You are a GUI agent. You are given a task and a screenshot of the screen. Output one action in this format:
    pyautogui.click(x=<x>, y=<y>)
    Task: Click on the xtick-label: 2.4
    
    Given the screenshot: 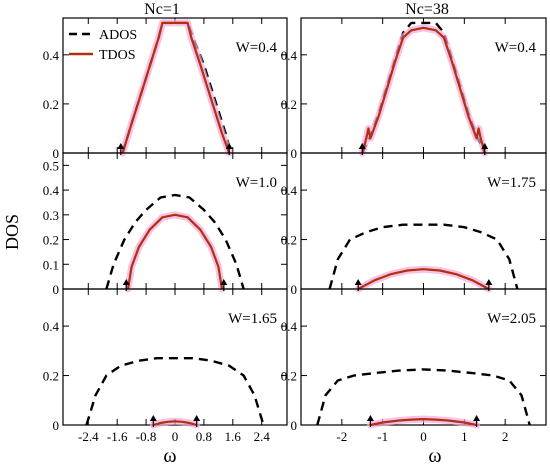 What is the action you would take?
    pyautogui.click(x=262, y=436)
    